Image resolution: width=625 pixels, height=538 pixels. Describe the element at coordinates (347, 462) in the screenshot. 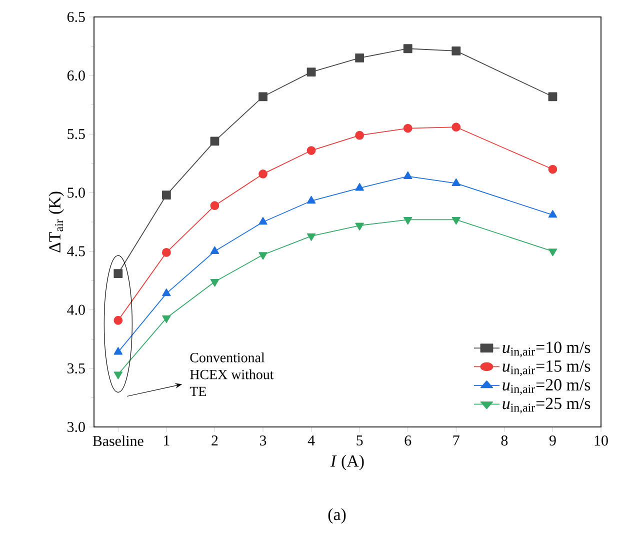

I see `x-axis-title: I (A)` at that location.